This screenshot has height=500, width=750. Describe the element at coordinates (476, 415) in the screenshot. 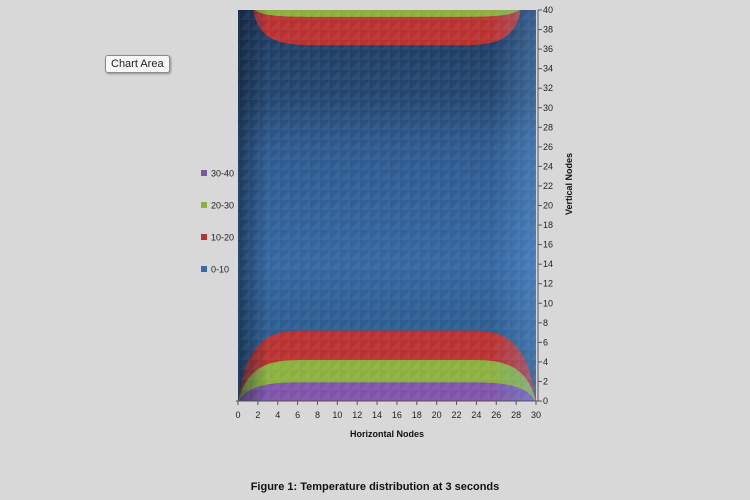

I see `x-tick-label: 24` at that location.